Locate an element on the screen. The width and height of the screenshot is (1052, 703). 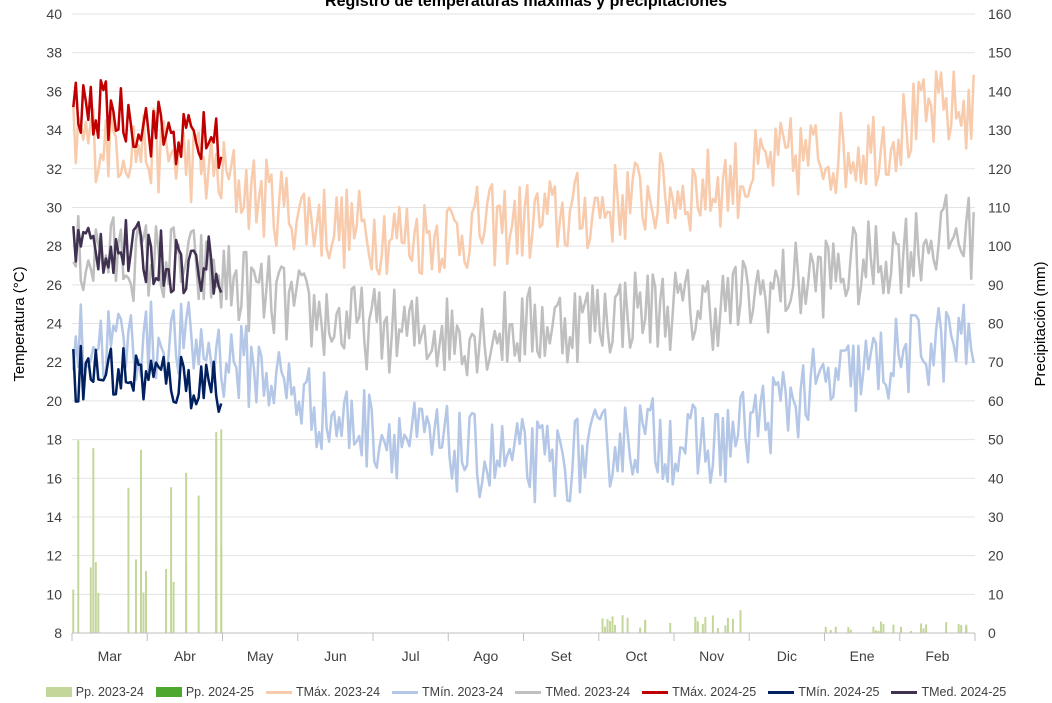
x-tick-label: Dic is located at coordinates (787, 656).